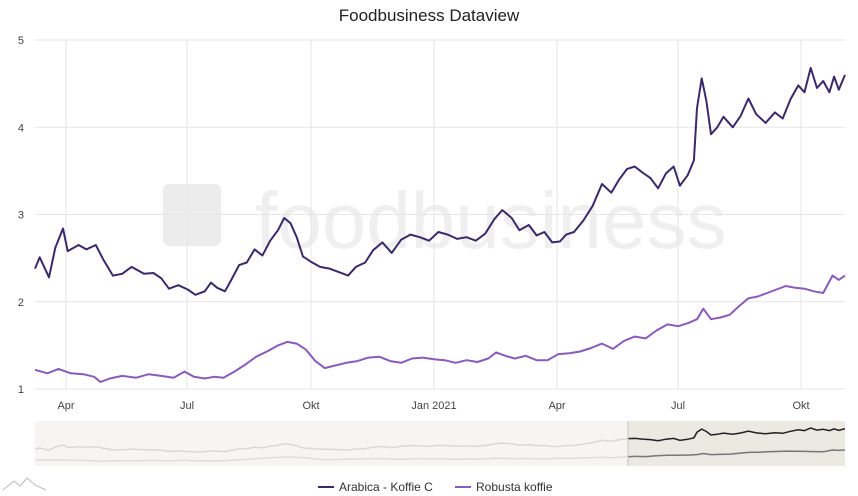 The image size is (858, 496). I want to click on y-tick-label: 5, so click(21, 41).